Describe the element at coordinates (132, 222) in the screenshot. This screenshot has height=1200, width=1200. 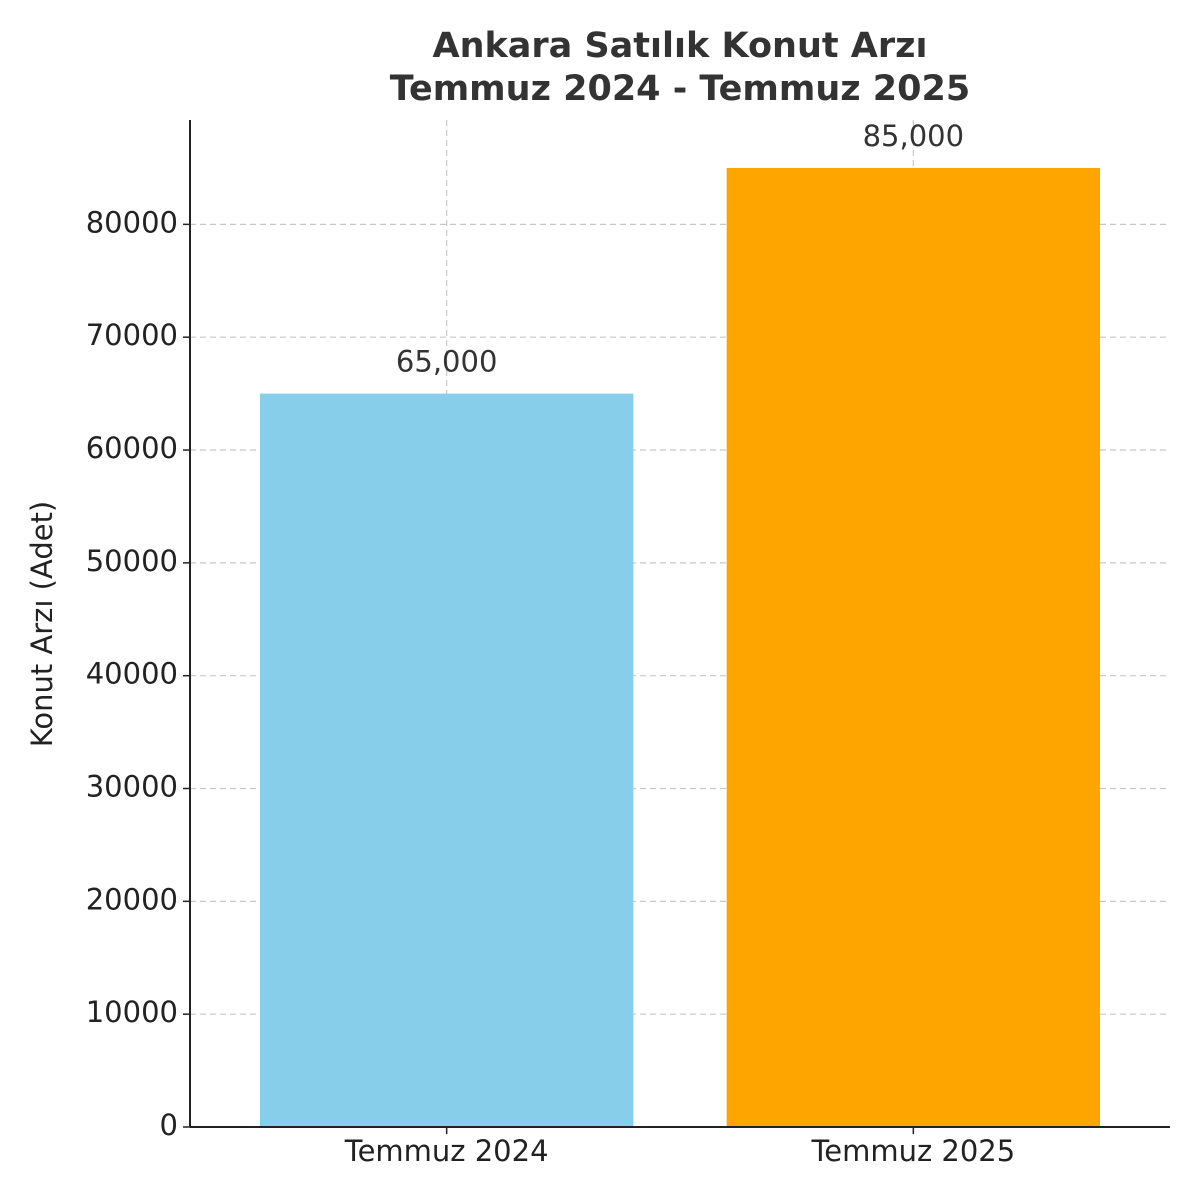
I see `y-tick-label: 80000` at that location.